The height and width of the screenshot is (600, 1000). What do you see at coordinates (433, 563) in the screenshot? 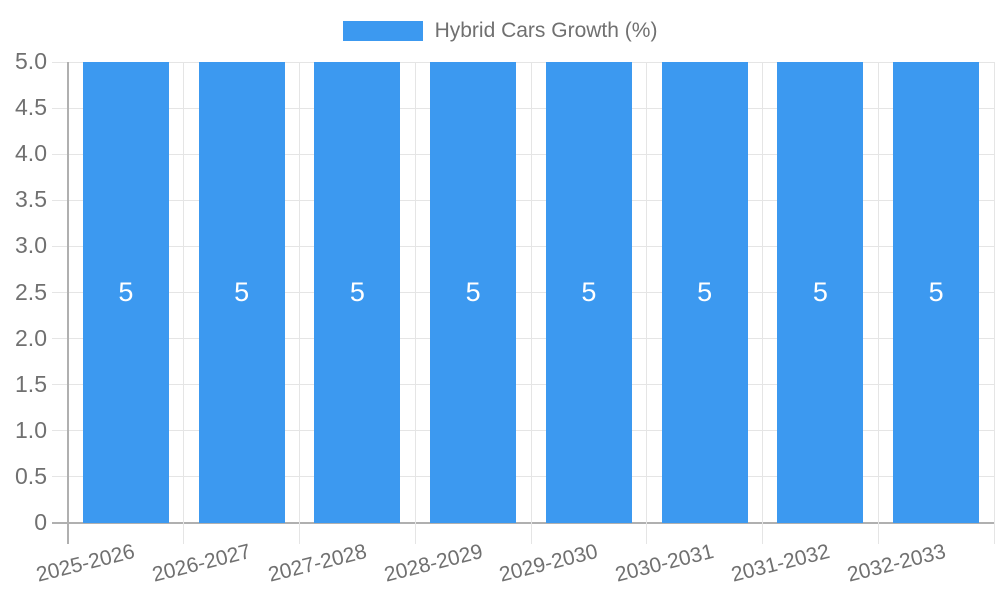
I see `x-tick-label: 2028-2029` at bounding box center [433, 563].